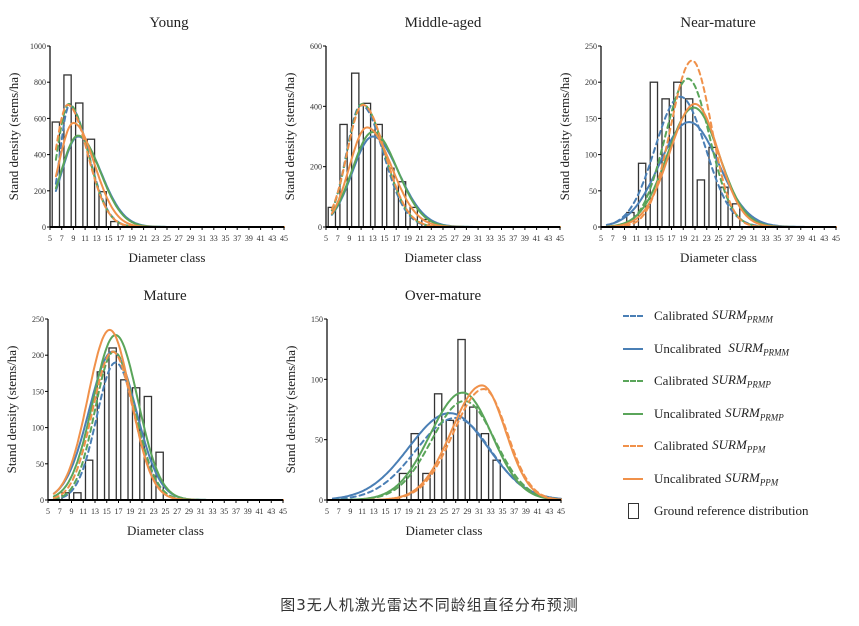 This screenshot has width=859, height=626. I want to click on legend-label: Ground reference distribution, so click(731, 511).